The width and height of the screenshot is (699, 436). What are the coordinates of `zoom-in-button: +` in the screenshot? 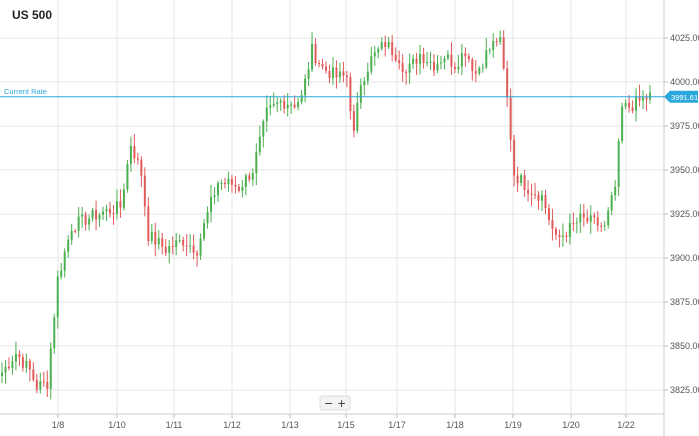 It's located at (341, 403).